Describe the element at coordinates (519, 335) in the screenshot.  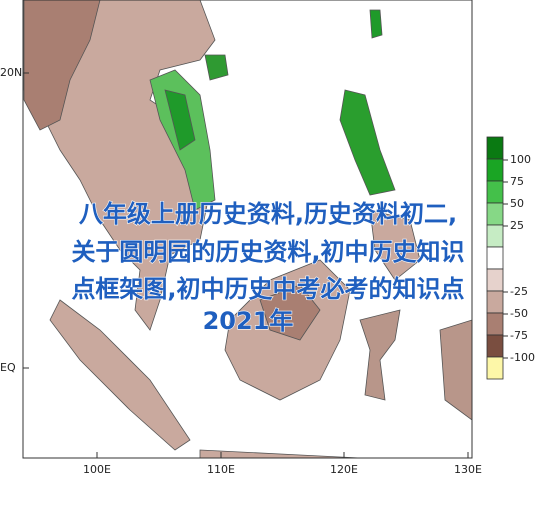
I see `legend-label: -75` at that location.